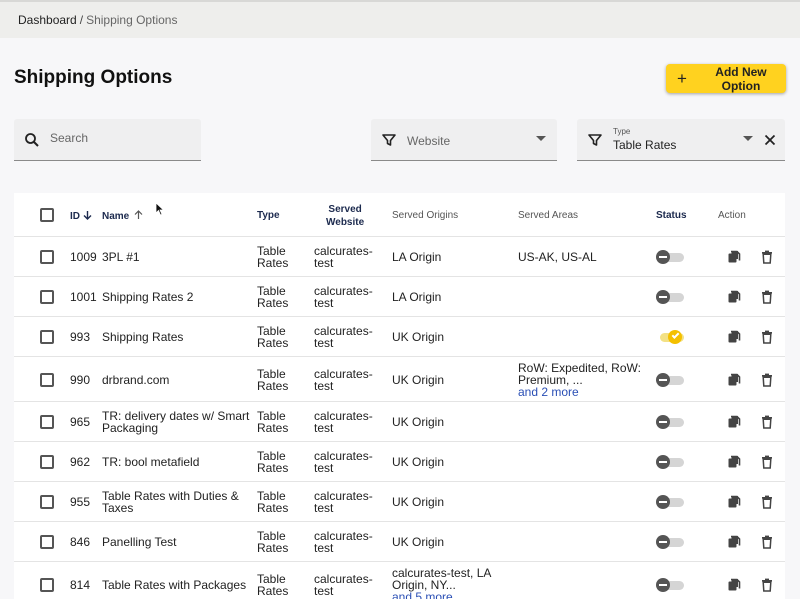  What do you see at coordinates (770, 140) in the screenshot?
I see `close-icon` at bounding box center [770, 140].